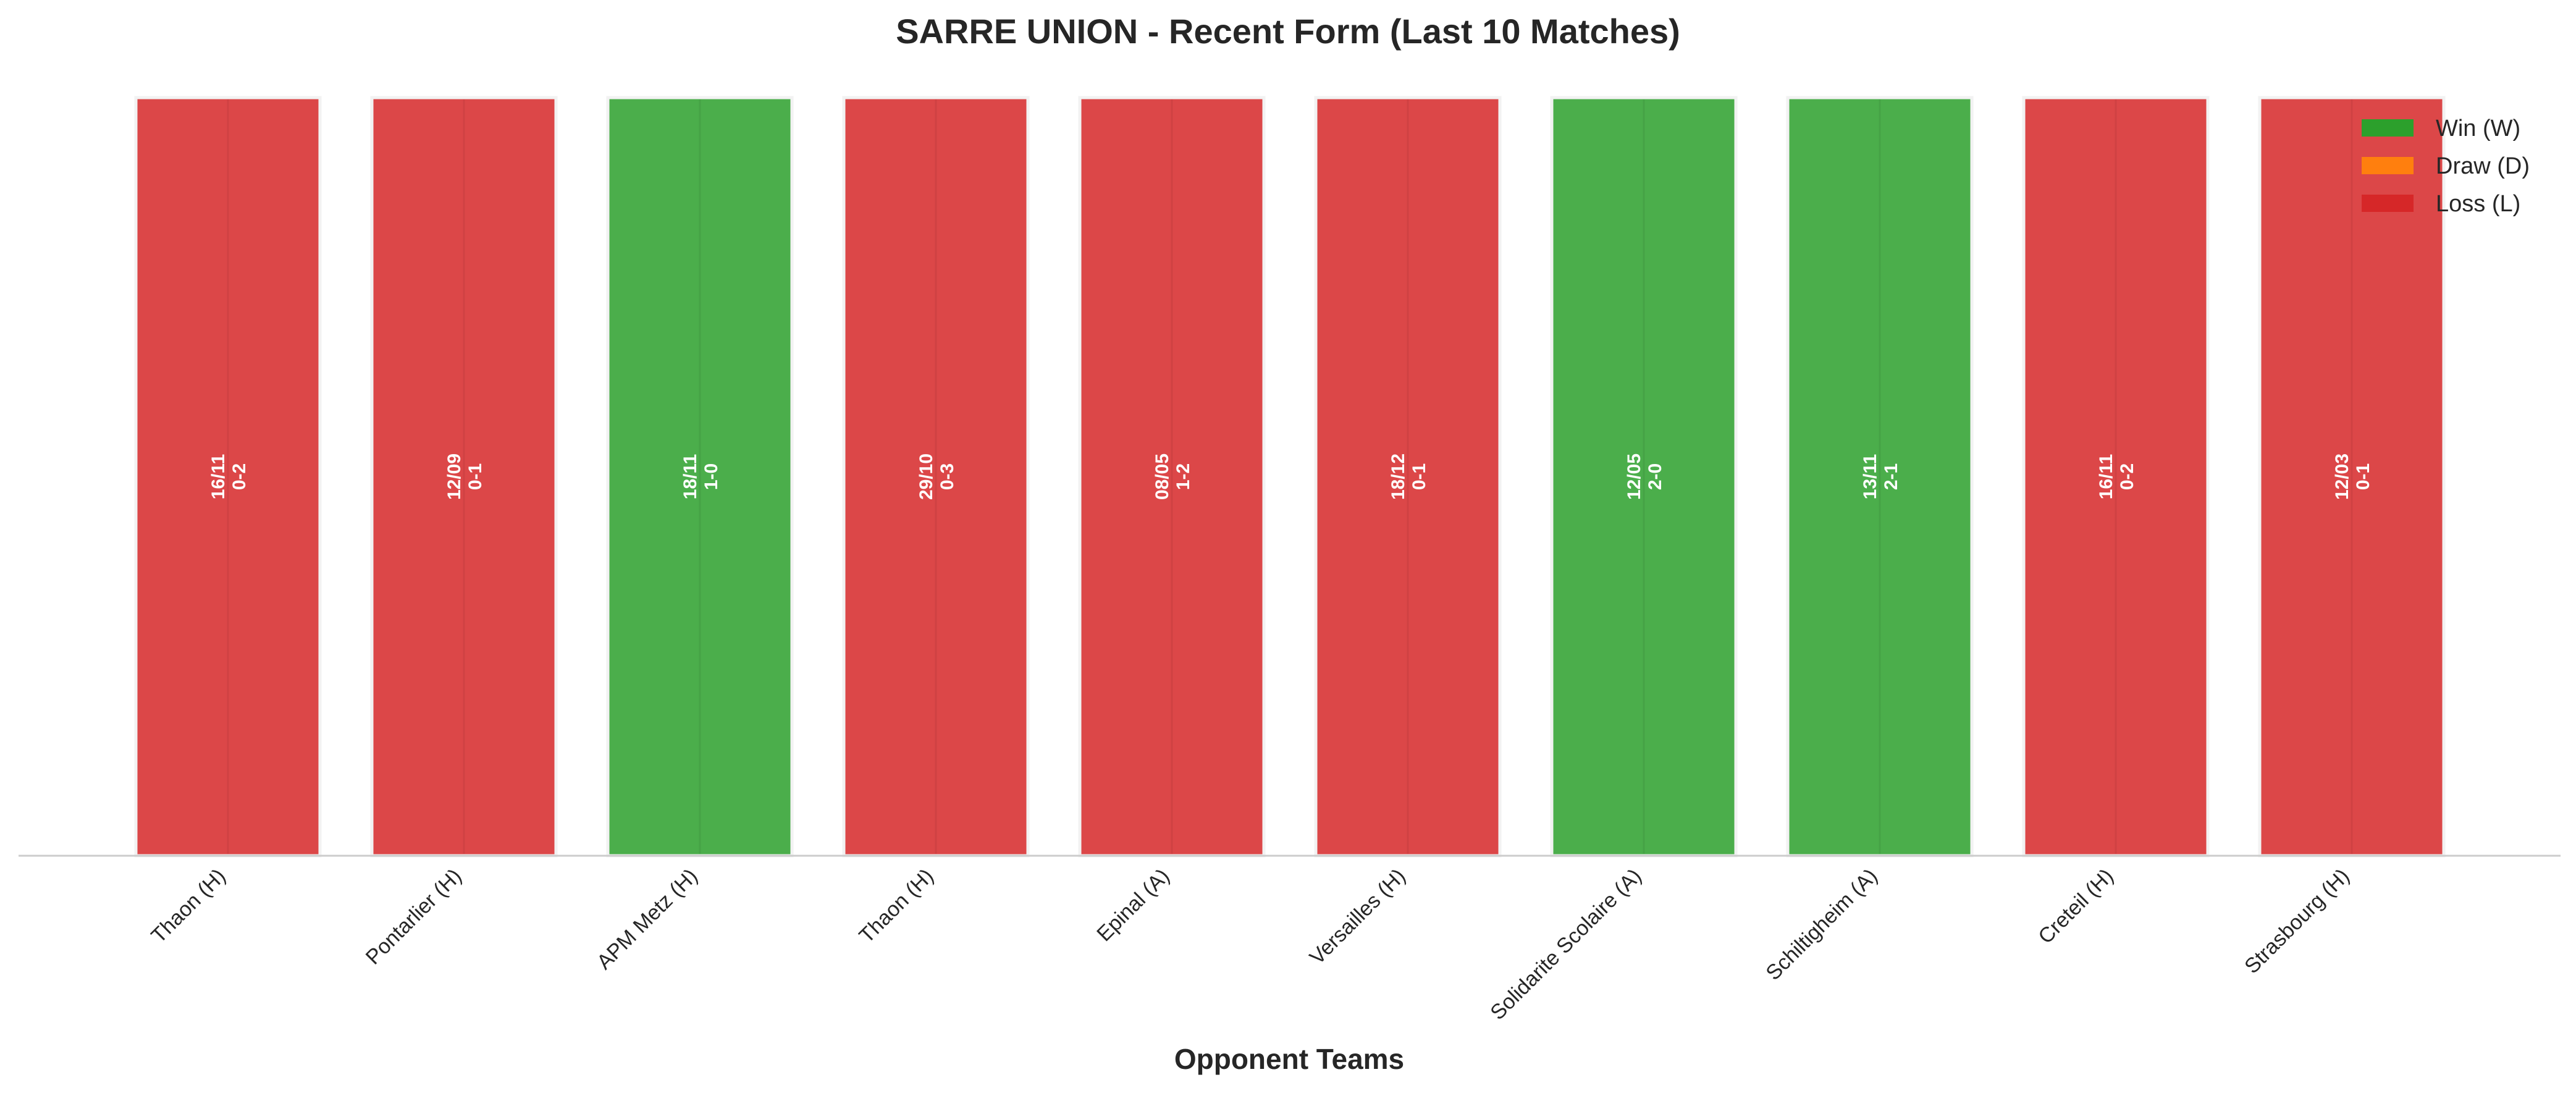 This screenshot has height=1093, width=2576. Describe the element at coordinates (2478, 128) in the screenshot. I see `legend-label-w: Win (W)` at that location.